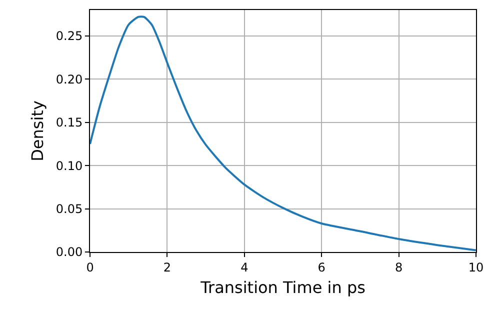 Image resolution: width=489 pixels, height=322 pixels. I want to click on y-tick-label: 0.25, so click(69, 36).